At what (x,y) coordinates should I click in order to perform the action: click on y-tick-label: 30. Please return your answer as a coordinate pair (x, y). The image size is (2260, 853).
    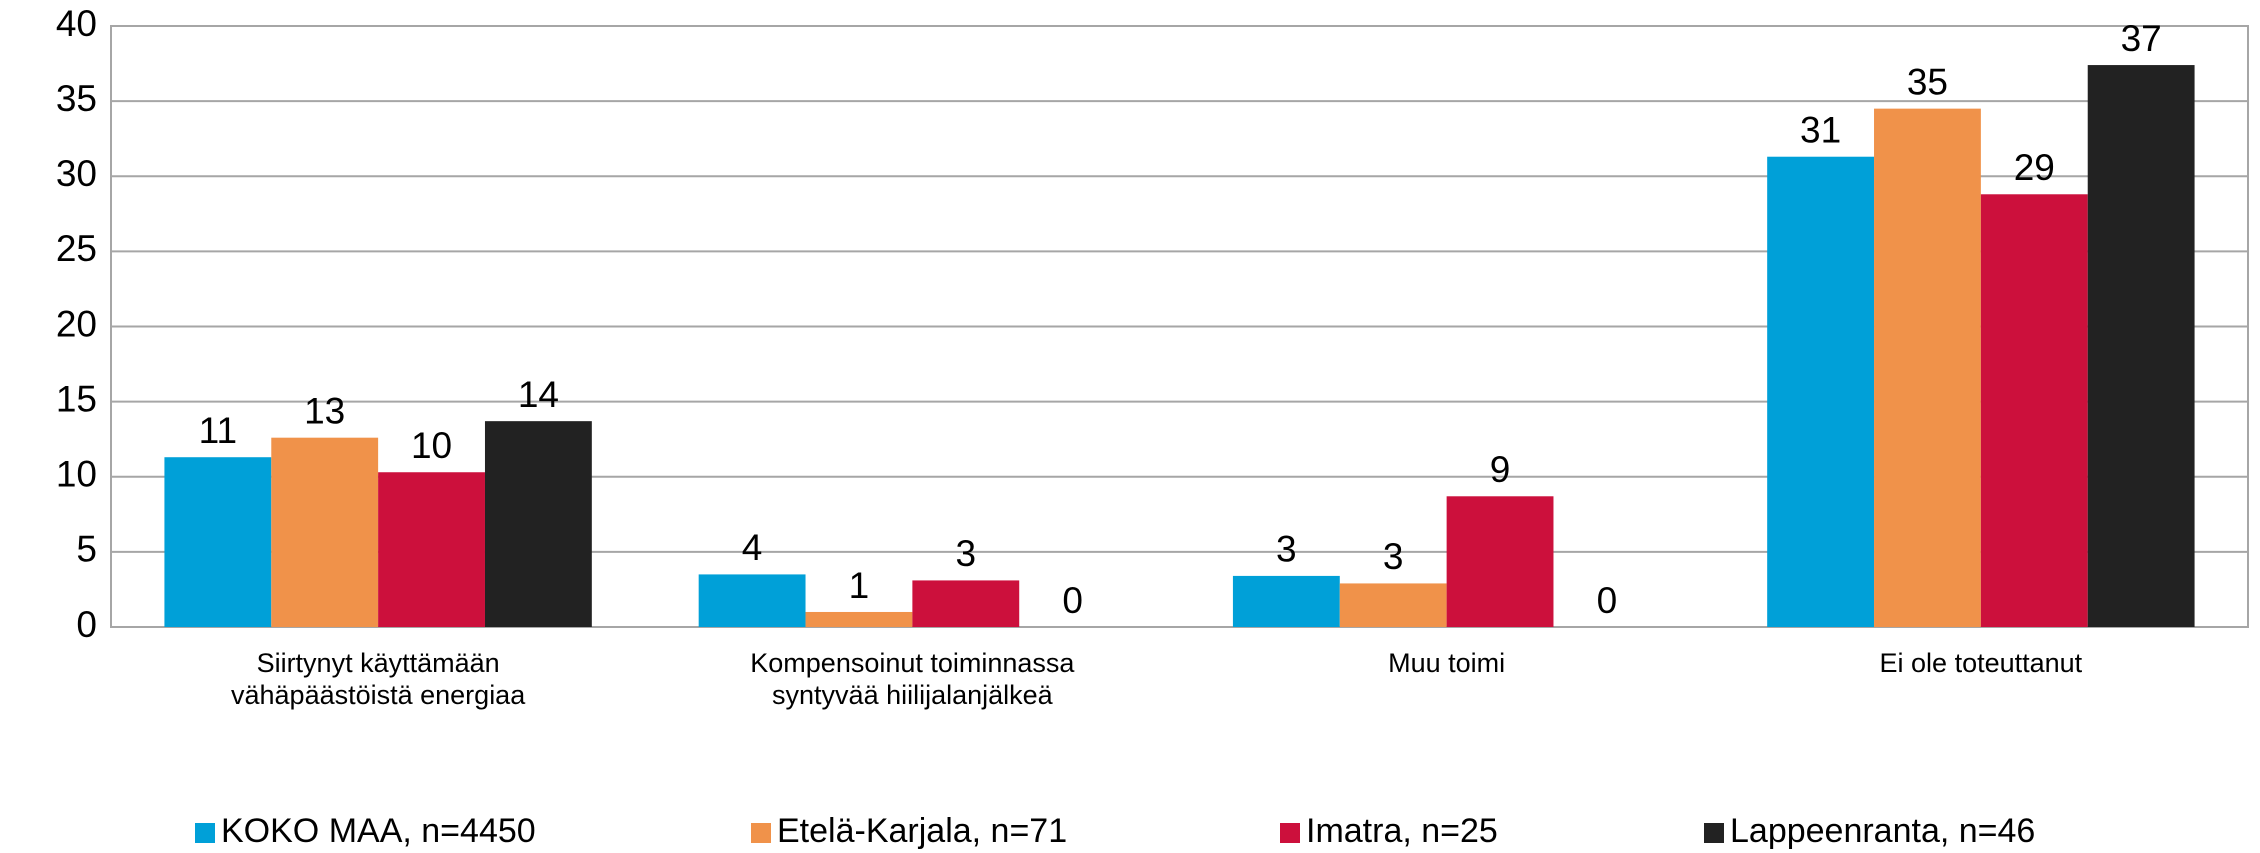
    Looking at the image, I should click on (76, 173).